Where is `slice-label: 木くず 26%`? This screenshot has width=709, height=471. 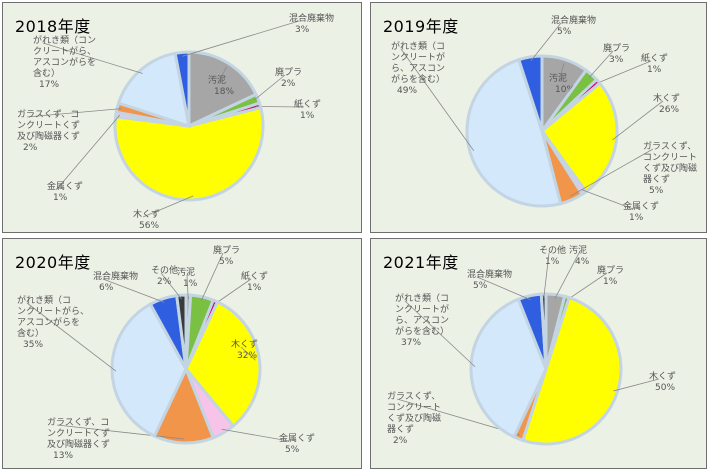
slice-label: 木くず 26% is located at coordinates (666, 103).